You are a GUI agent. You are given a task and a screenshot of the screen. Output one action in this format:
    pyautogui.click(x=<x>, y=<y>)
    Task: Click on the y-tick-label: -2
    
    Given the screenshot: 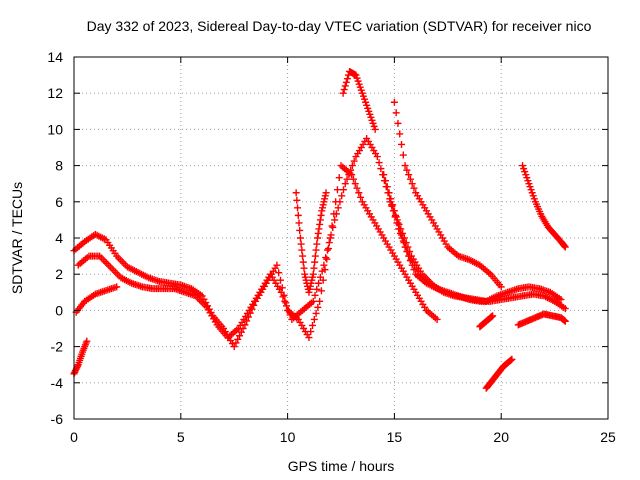 What is the action you would take?
    pyautogui.click(x=57, y=347)
    